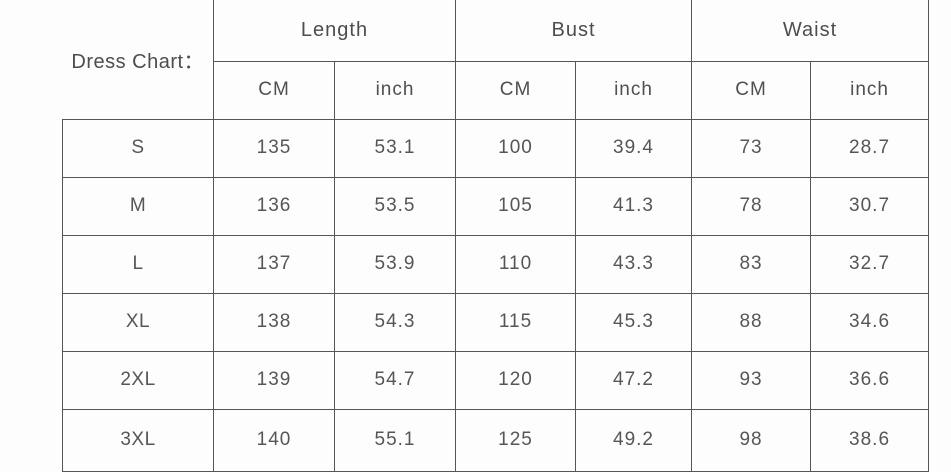 The height and width of the screenshot is (472, 951). I want to click on table-cell: 120, so click(516, 380).